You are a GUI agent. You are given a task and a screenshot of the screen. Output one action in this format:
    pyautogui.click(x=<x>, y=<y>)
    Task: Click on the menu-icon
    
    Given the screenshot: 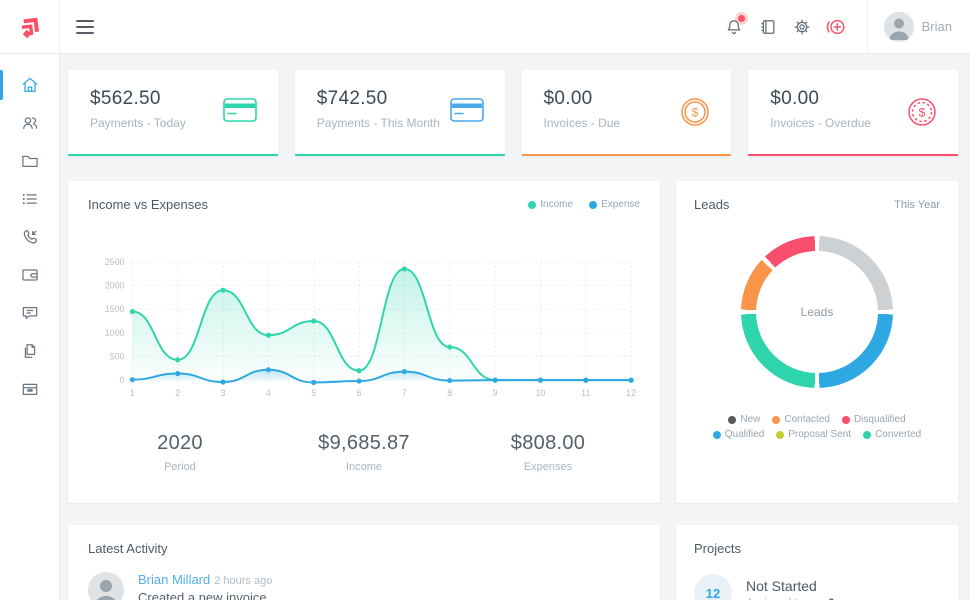 What is the action you would take?
    pyautogui.click(x=85, y=26)
    